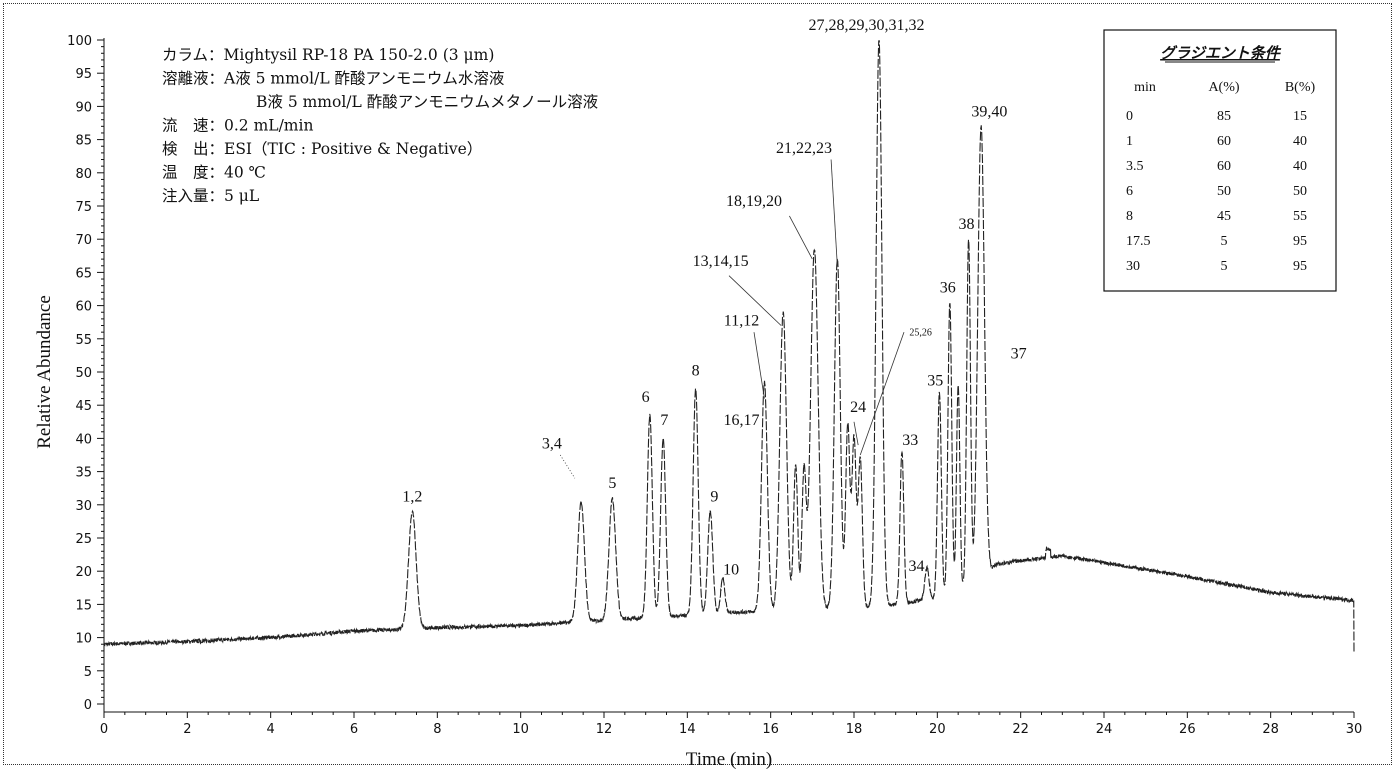 Image resolution: width=1397 pixels, height=769 pixels. What do you see at coordinates (88, 672) in the screenshot?
I see `y-tick-label: 5` at bounding box center [88, 672].